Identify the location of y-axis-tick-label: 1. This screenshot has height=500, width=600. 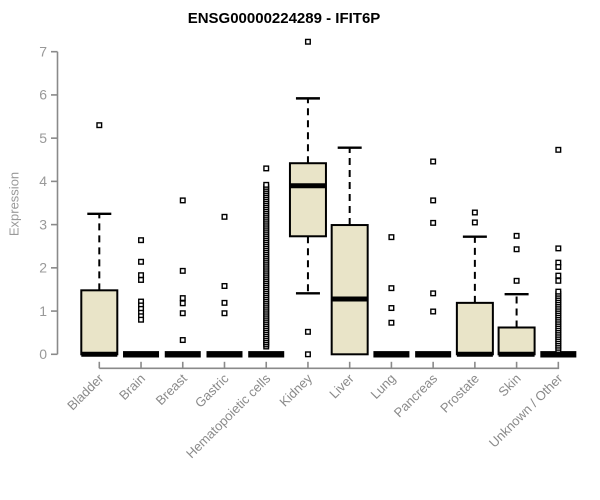
(43, 311).